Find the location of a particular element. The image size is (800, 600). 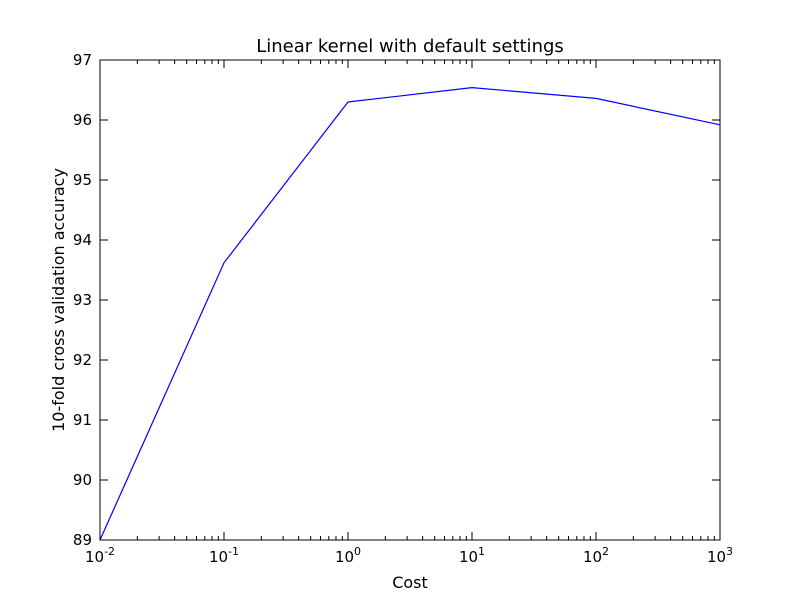

chart-title: Linear kernel with default settings is located at coordinates (410, 46).